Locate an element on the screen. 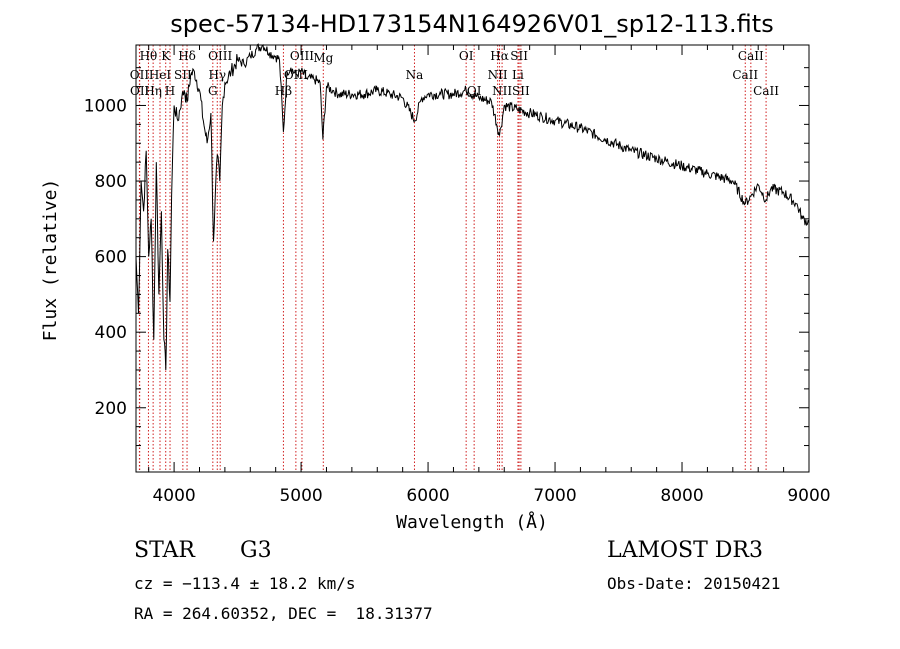 Image resolution: width=900 pixels, height=649 pixels. x-tick-label: 7000 is located at coordinates (554, 496).